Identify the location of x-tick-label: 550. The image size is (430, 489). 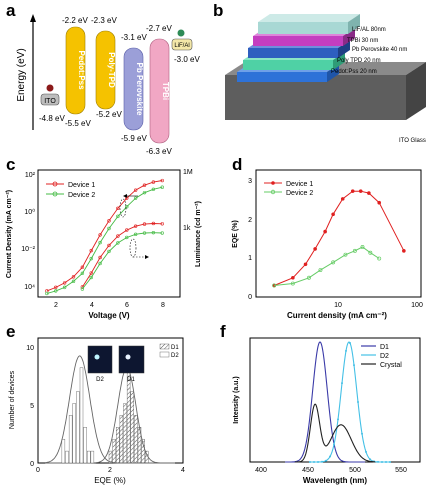
(401, 470).